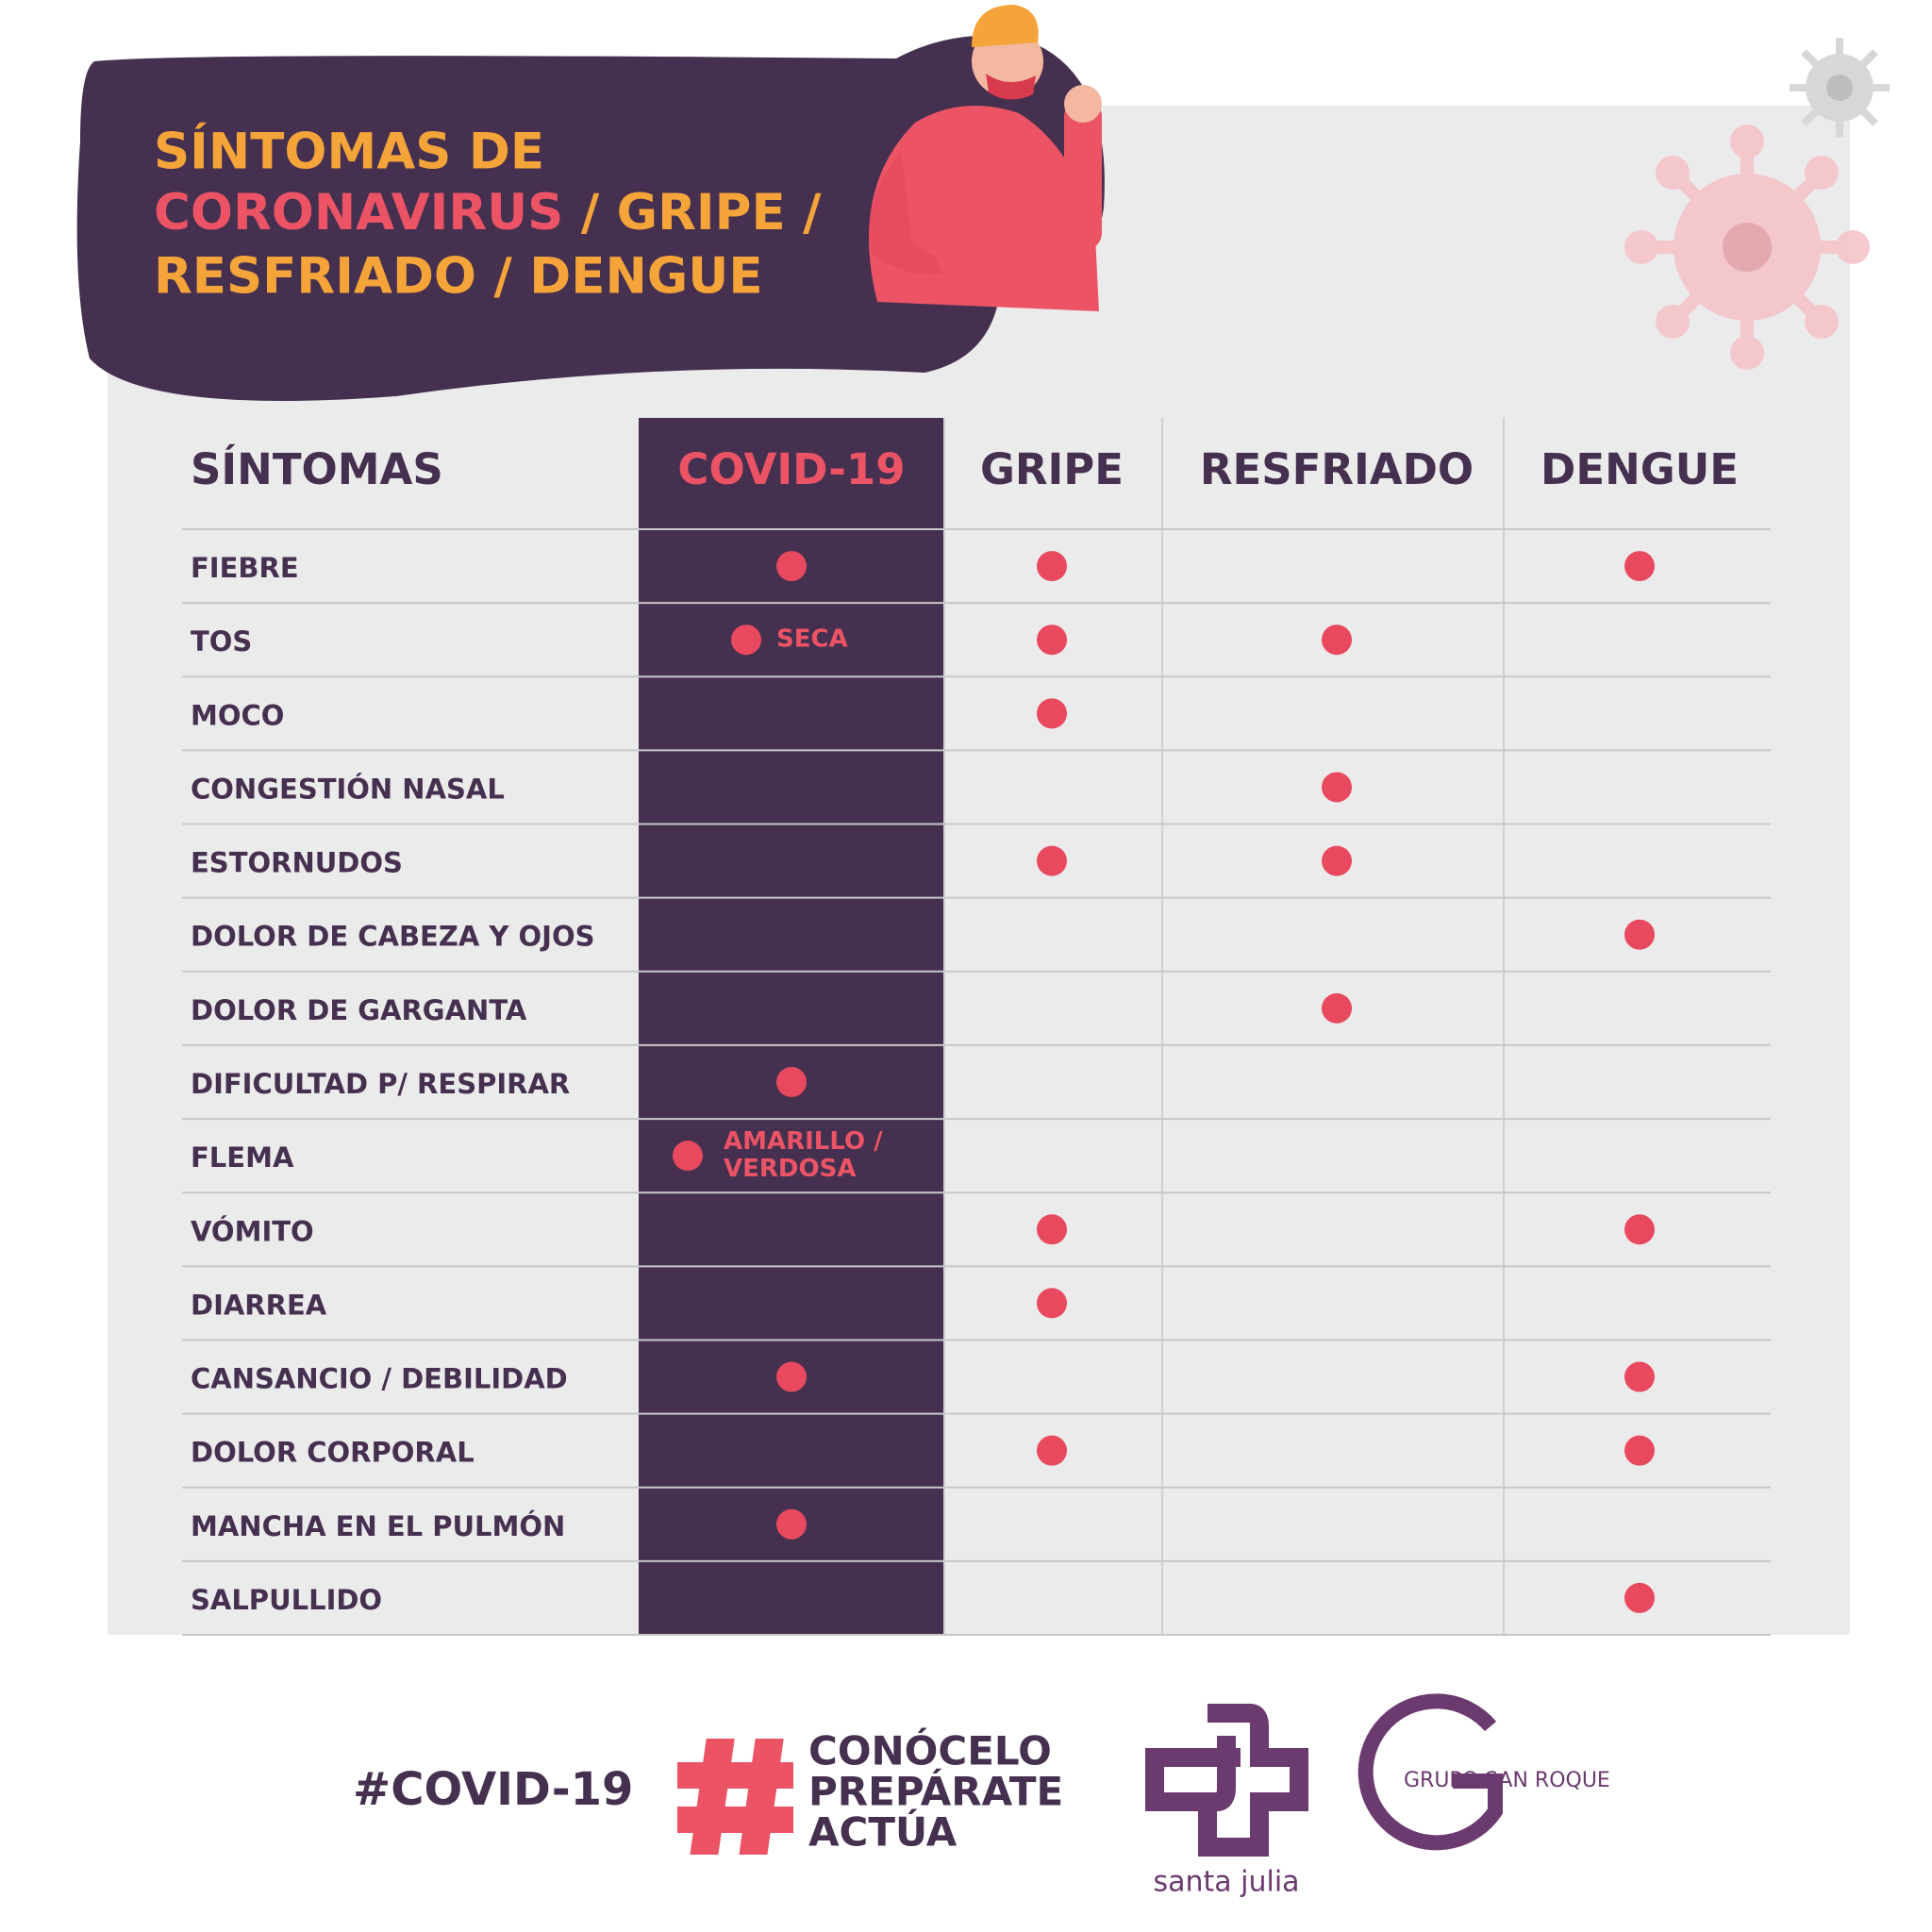  Describe the element at coordinates (812, 639) in the screenshot. I see `cell-note: SECA` at that location.